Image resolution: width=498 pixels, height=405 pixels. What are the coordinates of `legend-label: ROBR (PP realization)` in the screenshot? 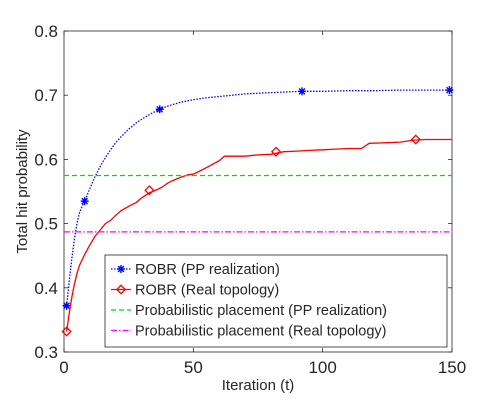 It's located at (207, 270).